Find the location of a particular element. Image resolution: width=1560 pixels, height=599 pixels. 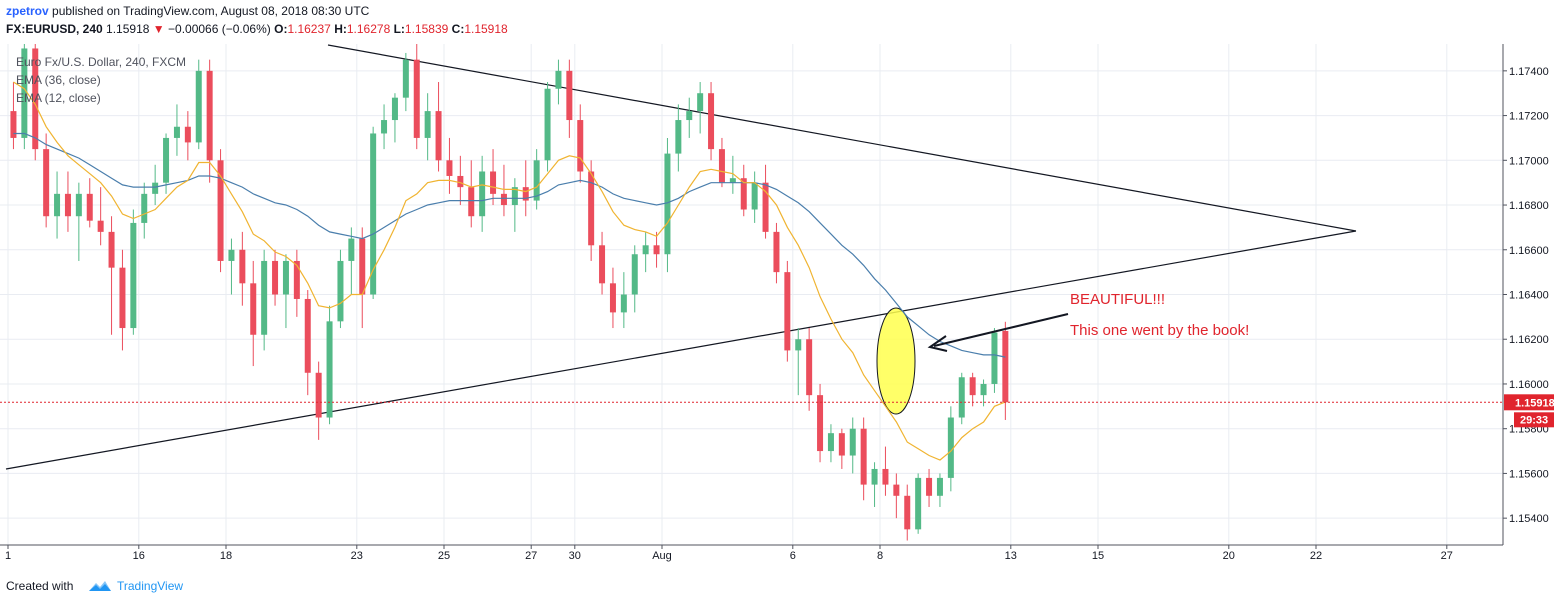

tradingview-link: TradingView is located at coordinates (150, 586).